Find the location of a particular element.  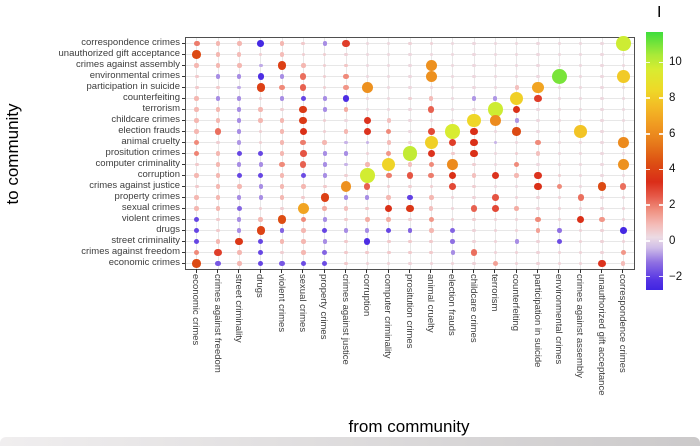

x-tick-label: economic crimes is located at coordinates (196, 310).